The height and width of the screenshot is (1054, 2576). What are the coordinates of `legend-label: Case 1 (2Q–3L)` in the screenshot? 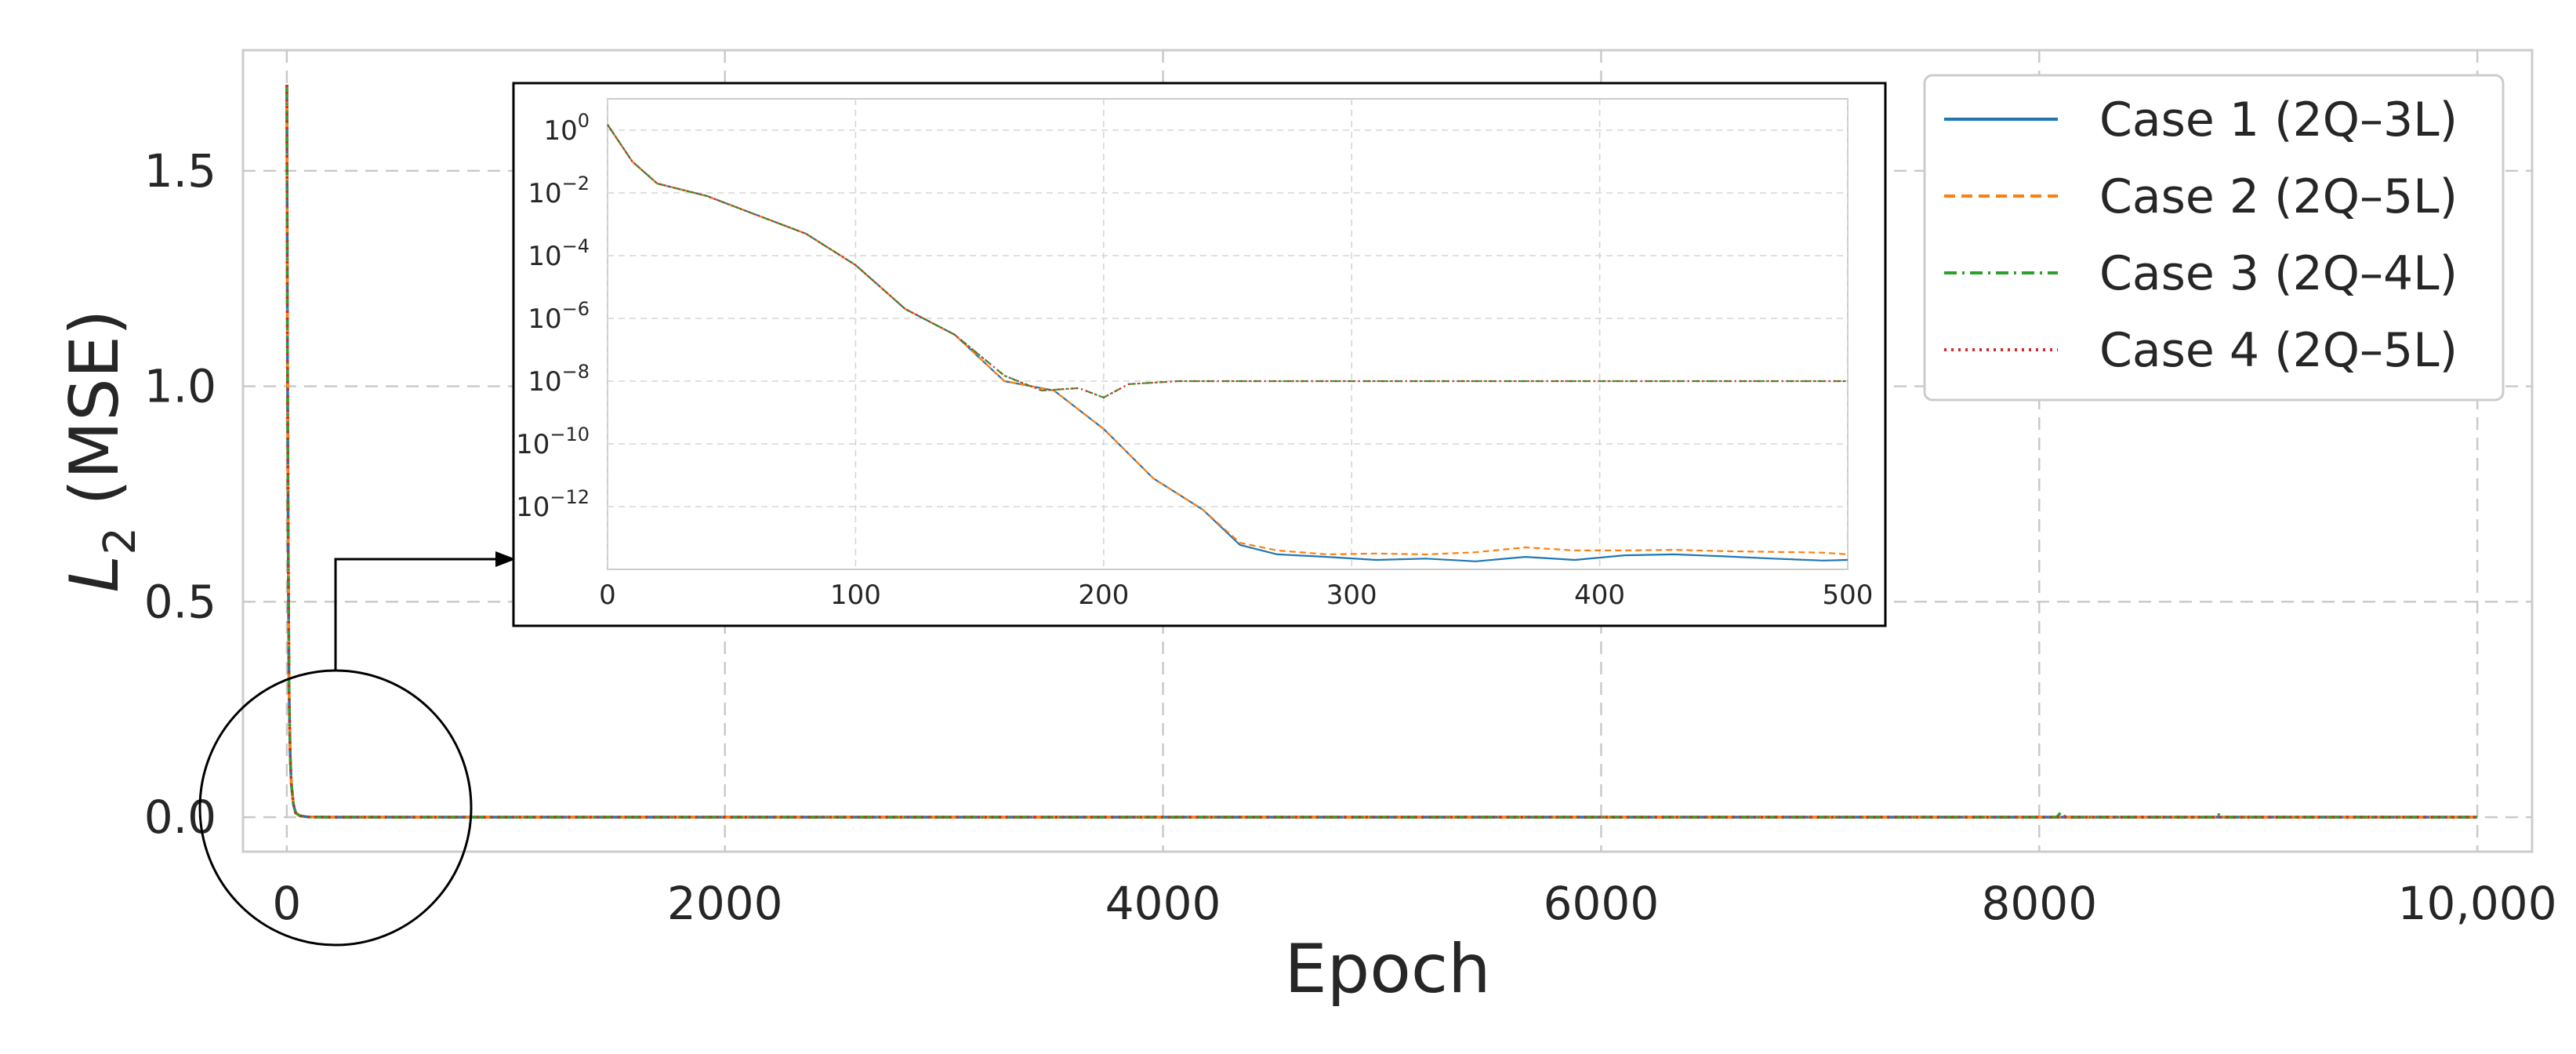 It's located at (2279, 120).